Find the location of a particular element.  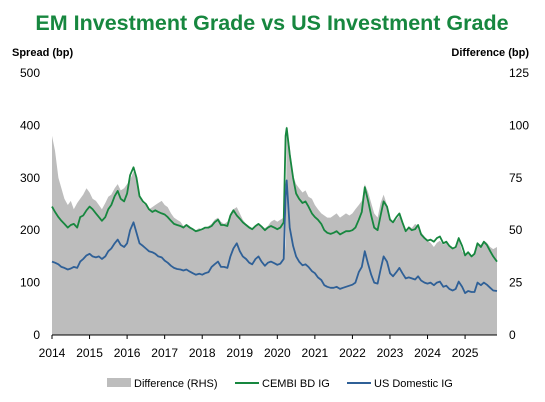

y-left-tick-label-300: 300 is located at coordinates (30, 178).